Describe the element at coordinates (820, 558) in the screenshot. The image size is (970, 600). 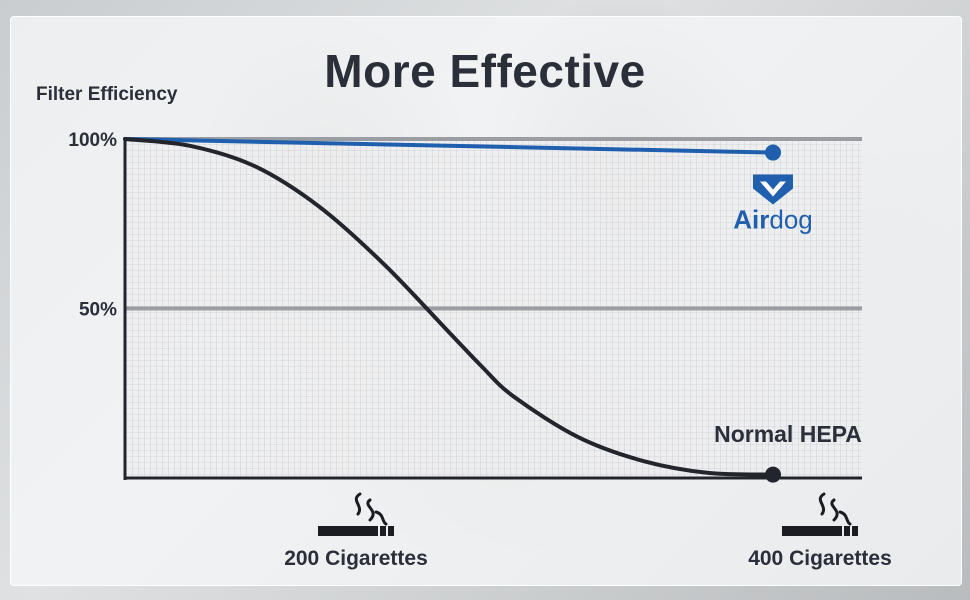
I see `x-category-label-400: 400 Cigarettes` at that location.